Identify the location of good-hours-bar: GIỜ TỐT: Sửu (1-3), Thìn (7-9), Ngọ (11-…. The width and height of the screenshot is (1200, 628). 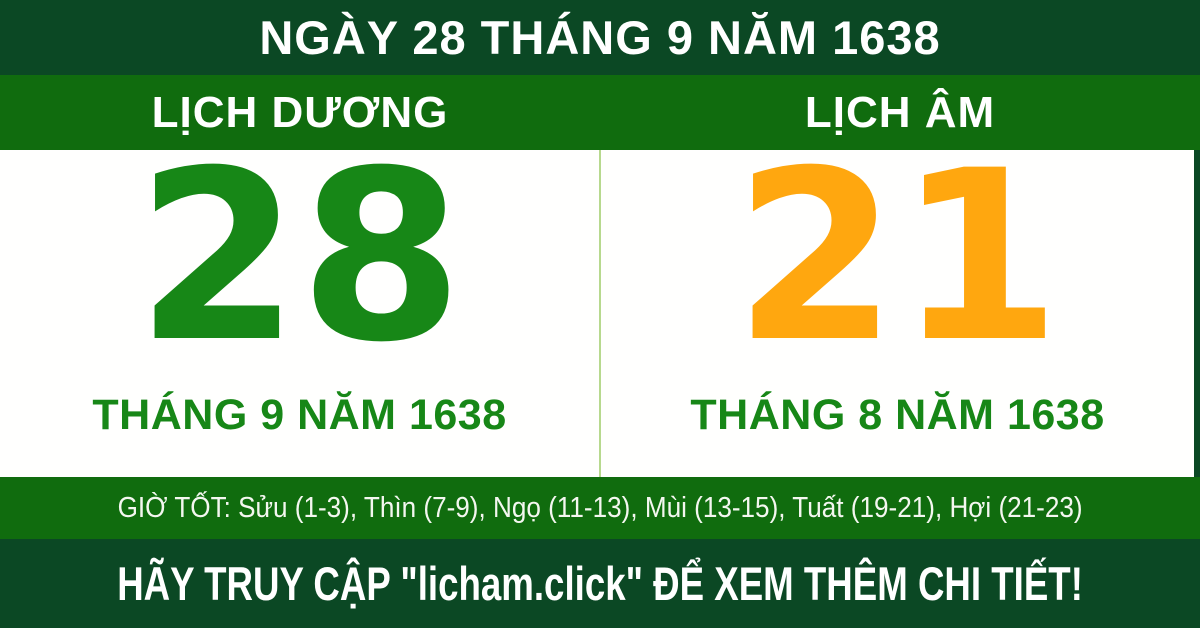
(600, 508).